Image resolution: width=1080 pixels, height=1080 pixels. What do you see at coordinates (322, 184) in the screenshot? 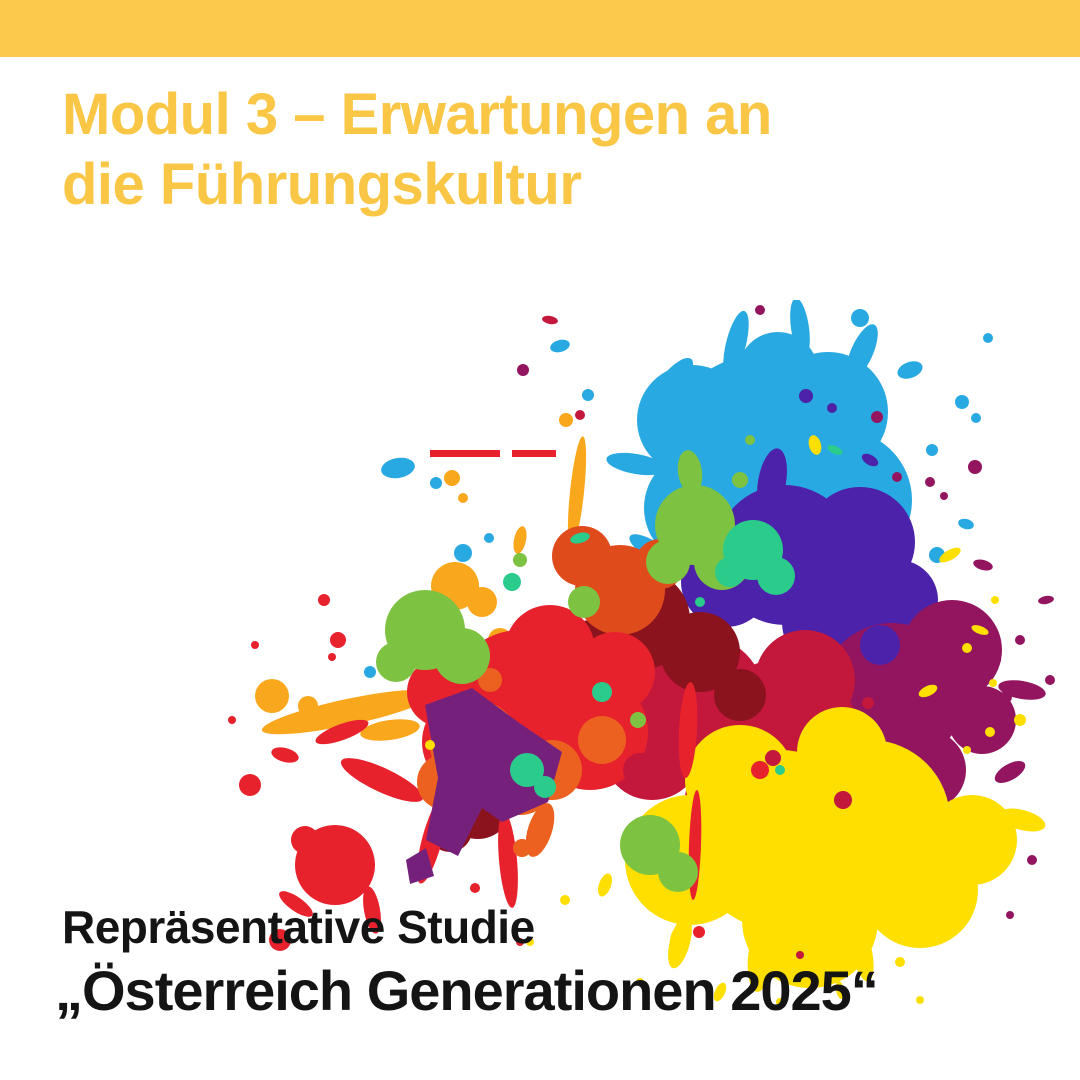
I see `page-title-line2: die Führungskultur` at bounding box center [322, 184].